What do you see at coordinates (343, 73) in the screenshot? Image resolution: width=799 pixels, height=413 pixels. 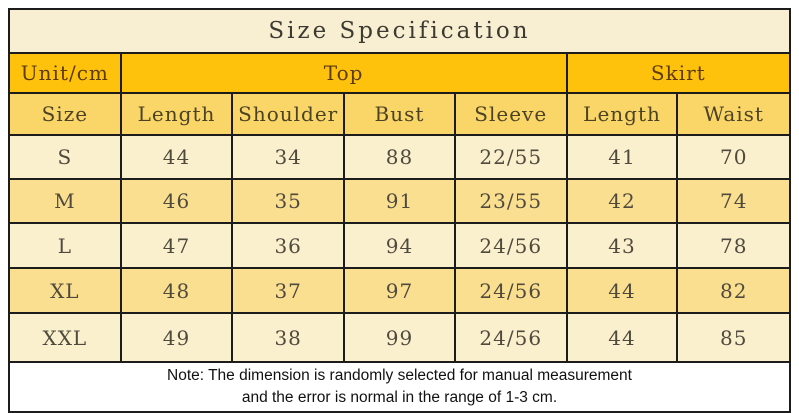 I see `group-header-top: Top` at bounding box center [343, 73].